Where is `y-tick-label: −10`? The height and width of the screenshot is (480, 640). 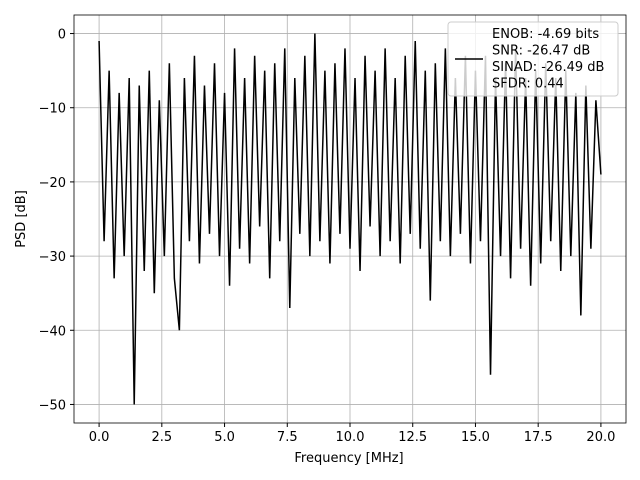 y-tick-label: −10 is located at coordinates (52, 109).